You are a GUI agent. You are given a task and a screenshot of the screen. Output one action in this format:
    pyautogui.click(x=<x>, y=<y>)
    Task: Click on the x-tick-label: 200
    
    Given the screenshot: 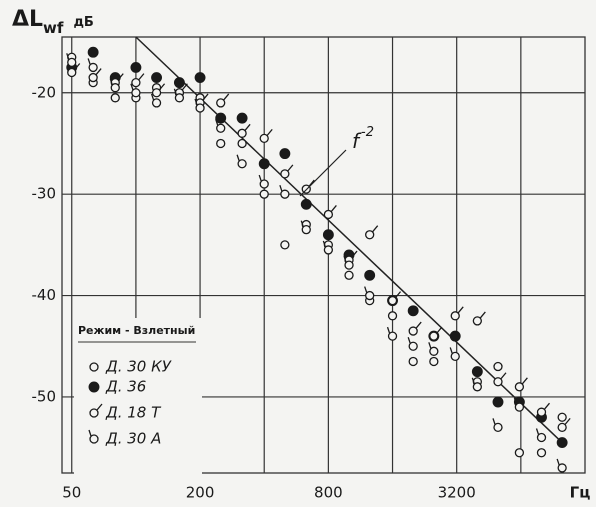 What is the action you would take?
    pyautogui.click(x=200, y=493)
    